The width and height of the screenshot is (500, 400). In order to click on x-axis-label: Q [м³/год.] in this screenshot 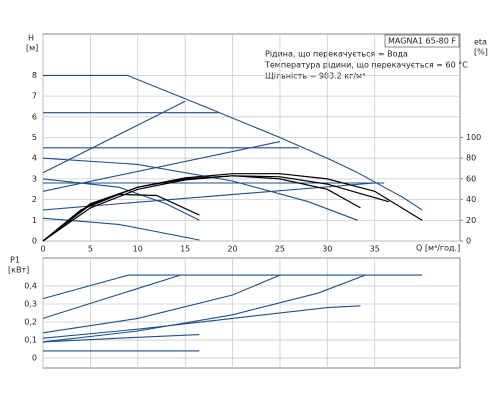, I will do `click(438, 248)`.